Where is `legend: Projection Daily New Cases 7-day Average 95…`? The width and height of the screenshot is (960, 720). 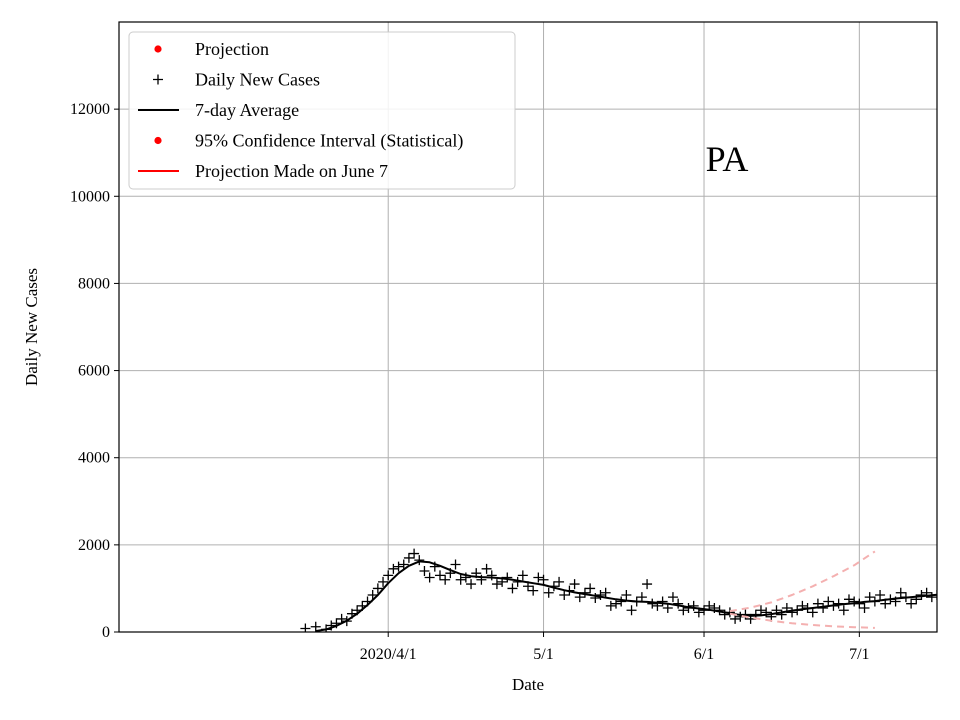
legend: Projection Daily New Cases 7-day Average 95… is located at coordinates (322, 110).